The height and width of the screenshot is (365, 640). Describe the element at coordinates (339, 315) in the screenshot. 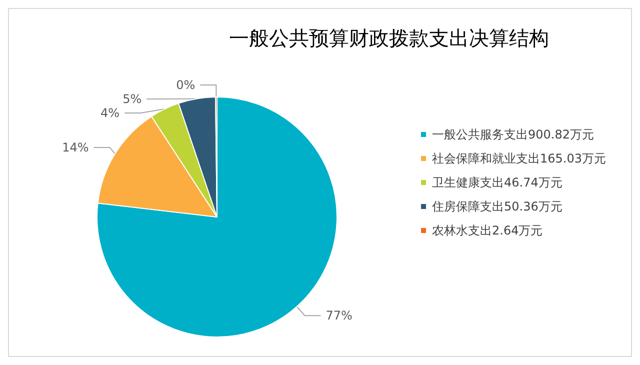

I see `data-label: 77%` at that location.